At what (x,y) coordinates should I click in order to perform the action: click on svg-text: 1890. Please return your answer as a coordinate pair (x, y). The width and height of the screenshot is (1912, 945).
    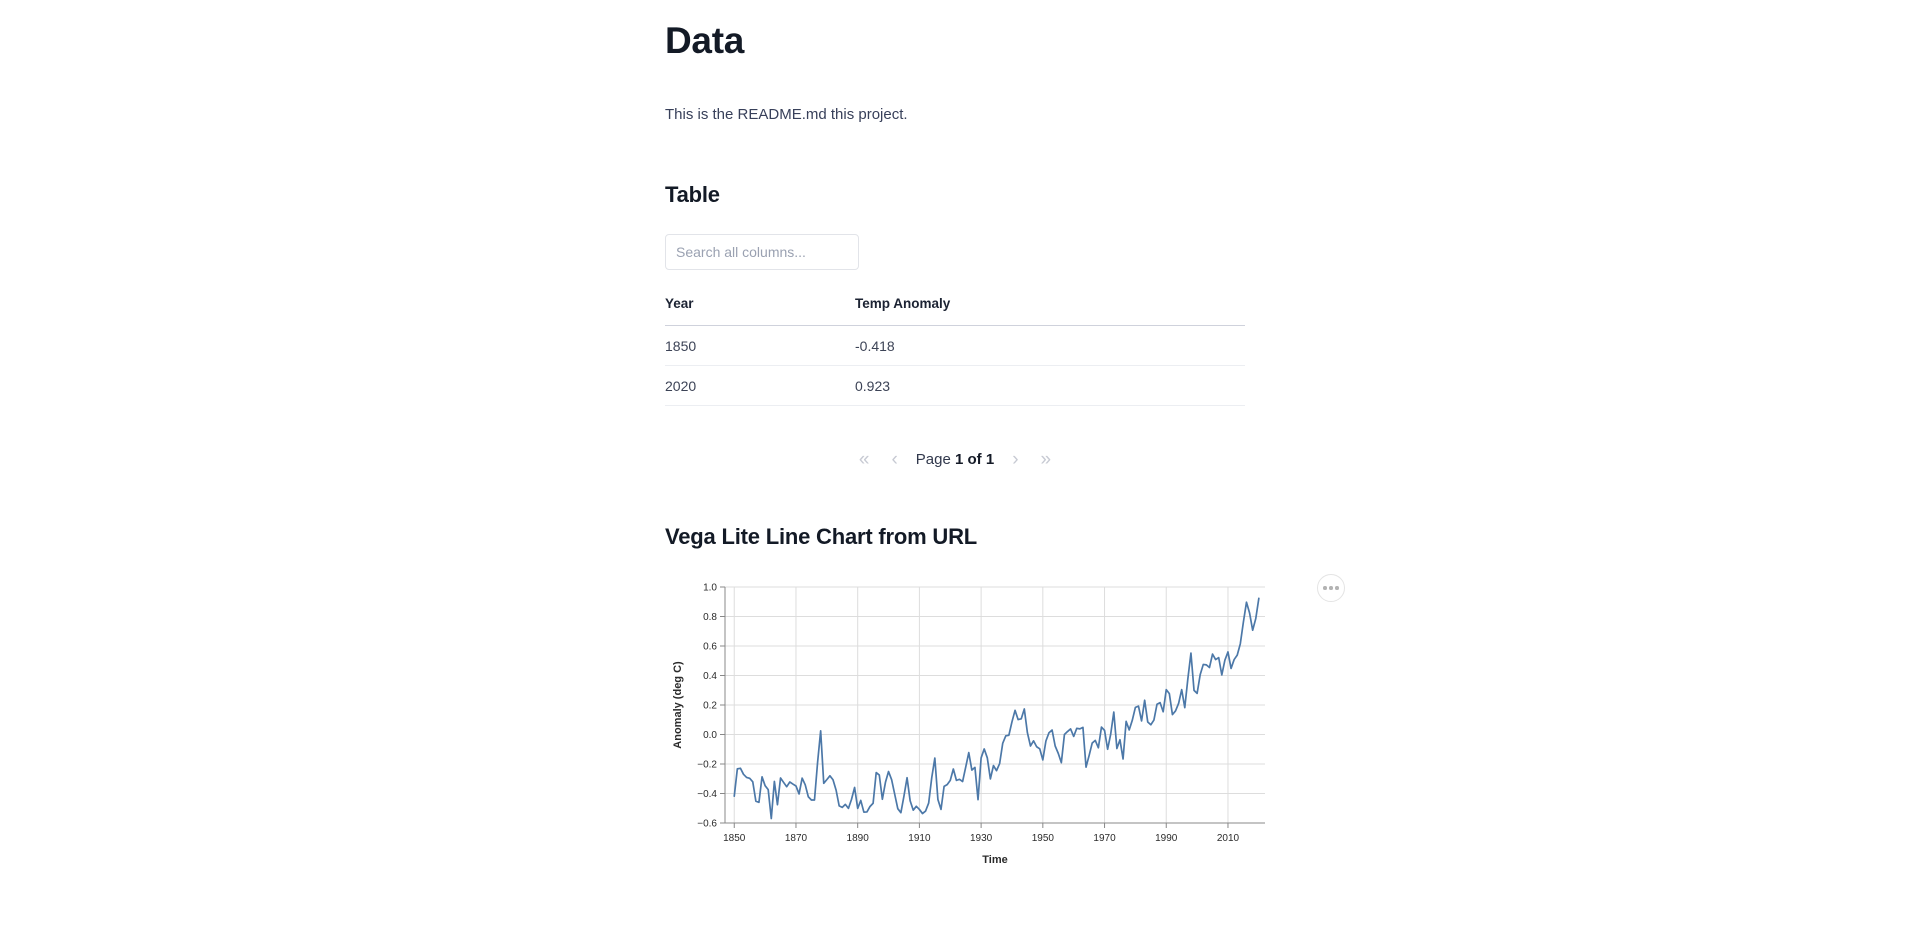
    Looking at the image, I should click on (858, 838).